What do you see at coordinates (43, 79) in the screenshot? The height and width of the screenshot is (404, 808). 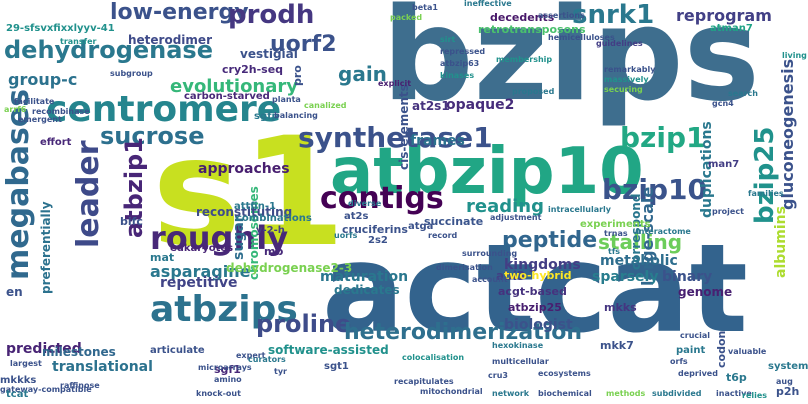 I see `word: group-c` at bounding box center [43, 79].